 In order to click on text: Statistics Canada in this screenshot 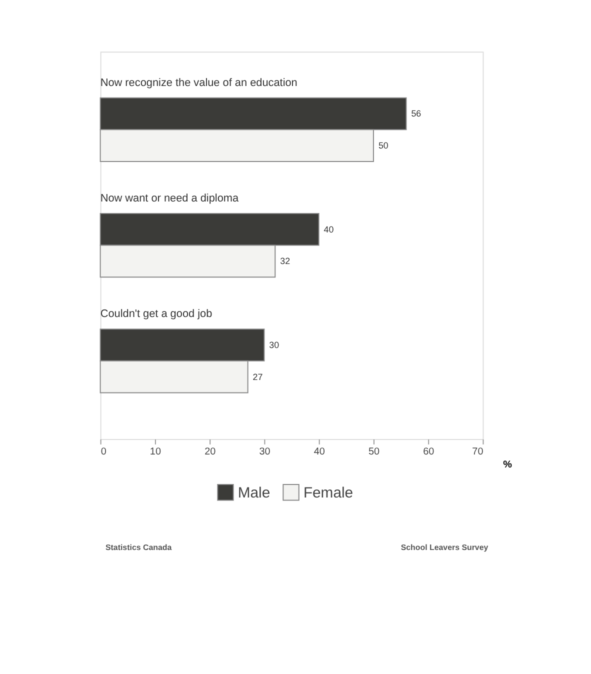, I will do `click(138, 547)`.